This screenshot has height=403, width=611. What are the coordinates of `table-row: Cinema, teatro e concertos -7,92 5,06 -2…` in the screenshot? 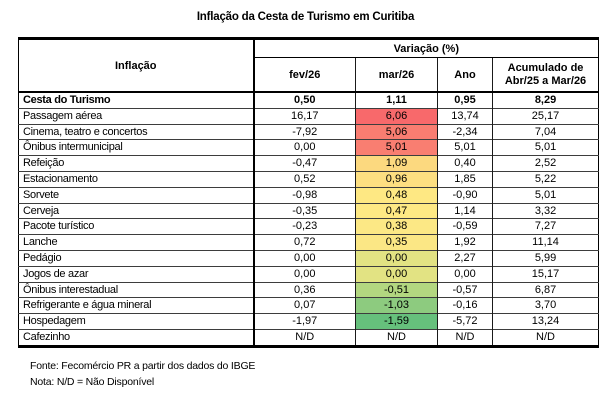 It's located at (308, 131).